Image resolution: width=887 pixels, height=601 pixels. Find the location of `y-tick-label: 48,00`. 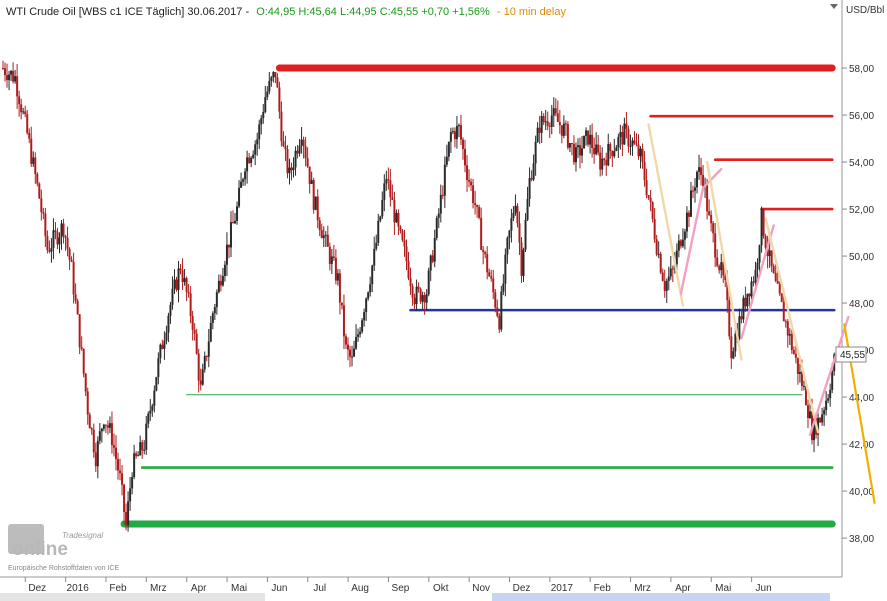

y-tick-label: 48,00 is located at coordinates (861, 304).